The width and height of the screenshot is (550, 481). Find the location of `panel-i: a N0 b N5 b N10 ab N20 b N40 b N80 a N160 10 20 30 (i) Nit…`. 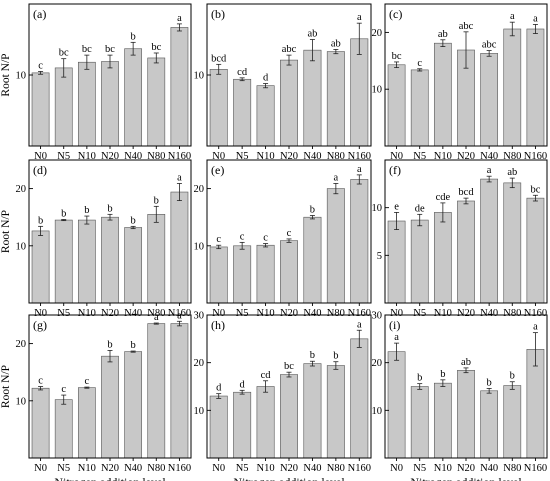

panel-i: a N0 b N5 b N10 ab N20 b N40 b N80 a N160 10 20 30 (i) Nit… is located at coordinates (460, 396).